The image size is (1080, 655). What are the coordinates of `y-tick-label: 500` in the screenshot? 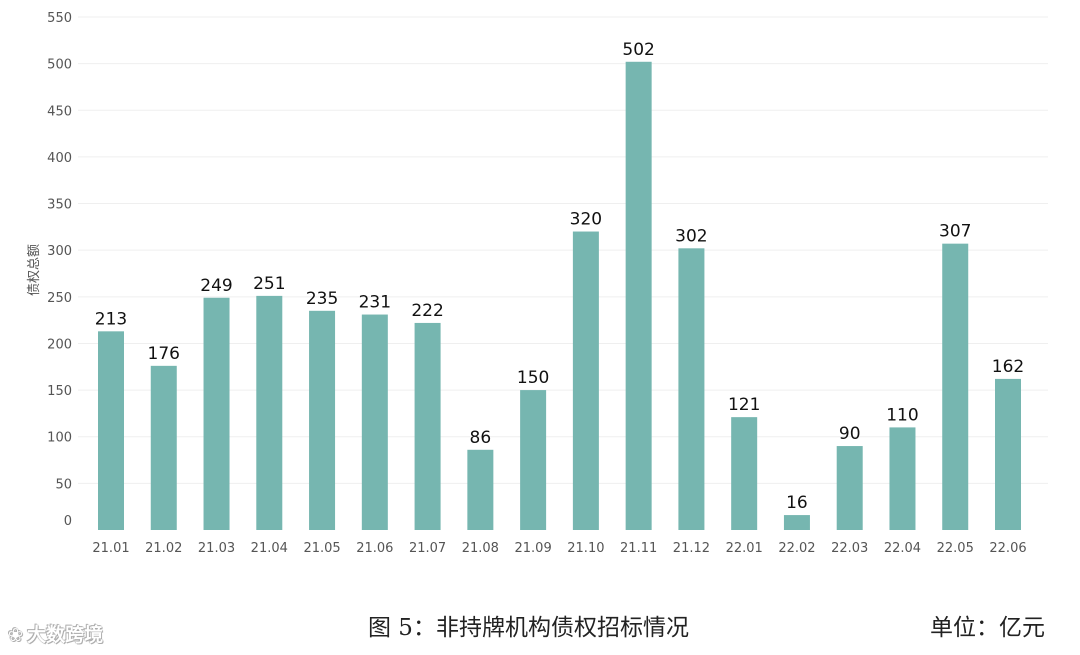 It's located at (59, 65).